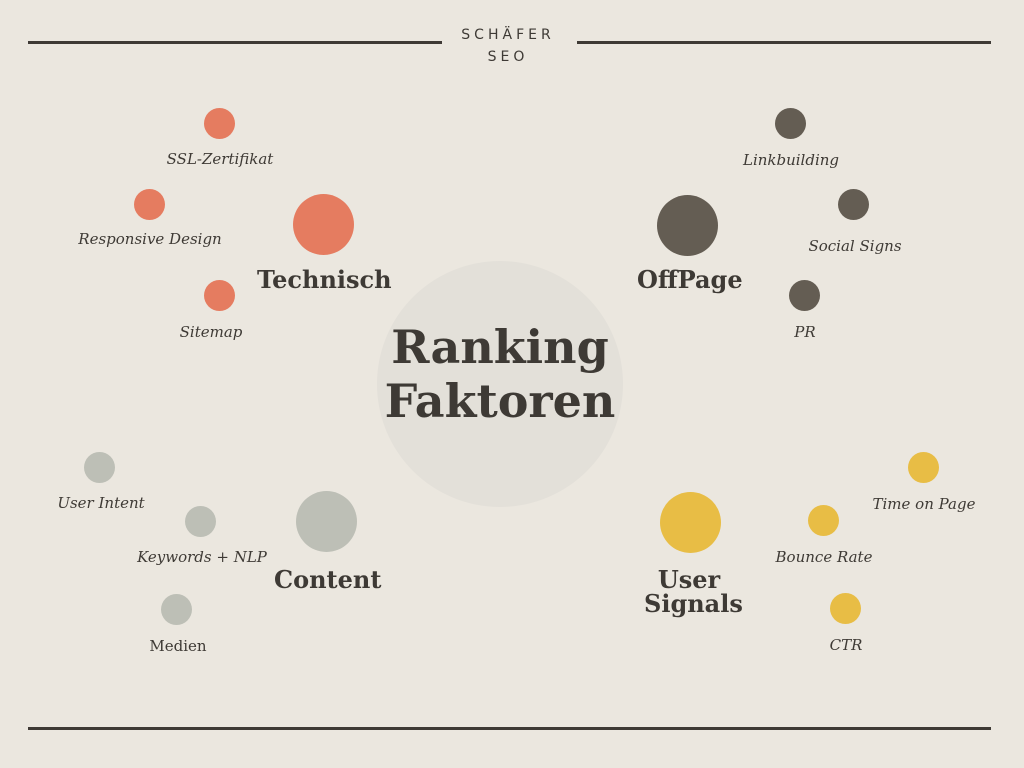 The width and height of the screenshot is (1024, 768). What do you see at coordinates (500, 347) in the screenshot?
I see `center-title-line1: Ranking` at bounding box center [500, 347].